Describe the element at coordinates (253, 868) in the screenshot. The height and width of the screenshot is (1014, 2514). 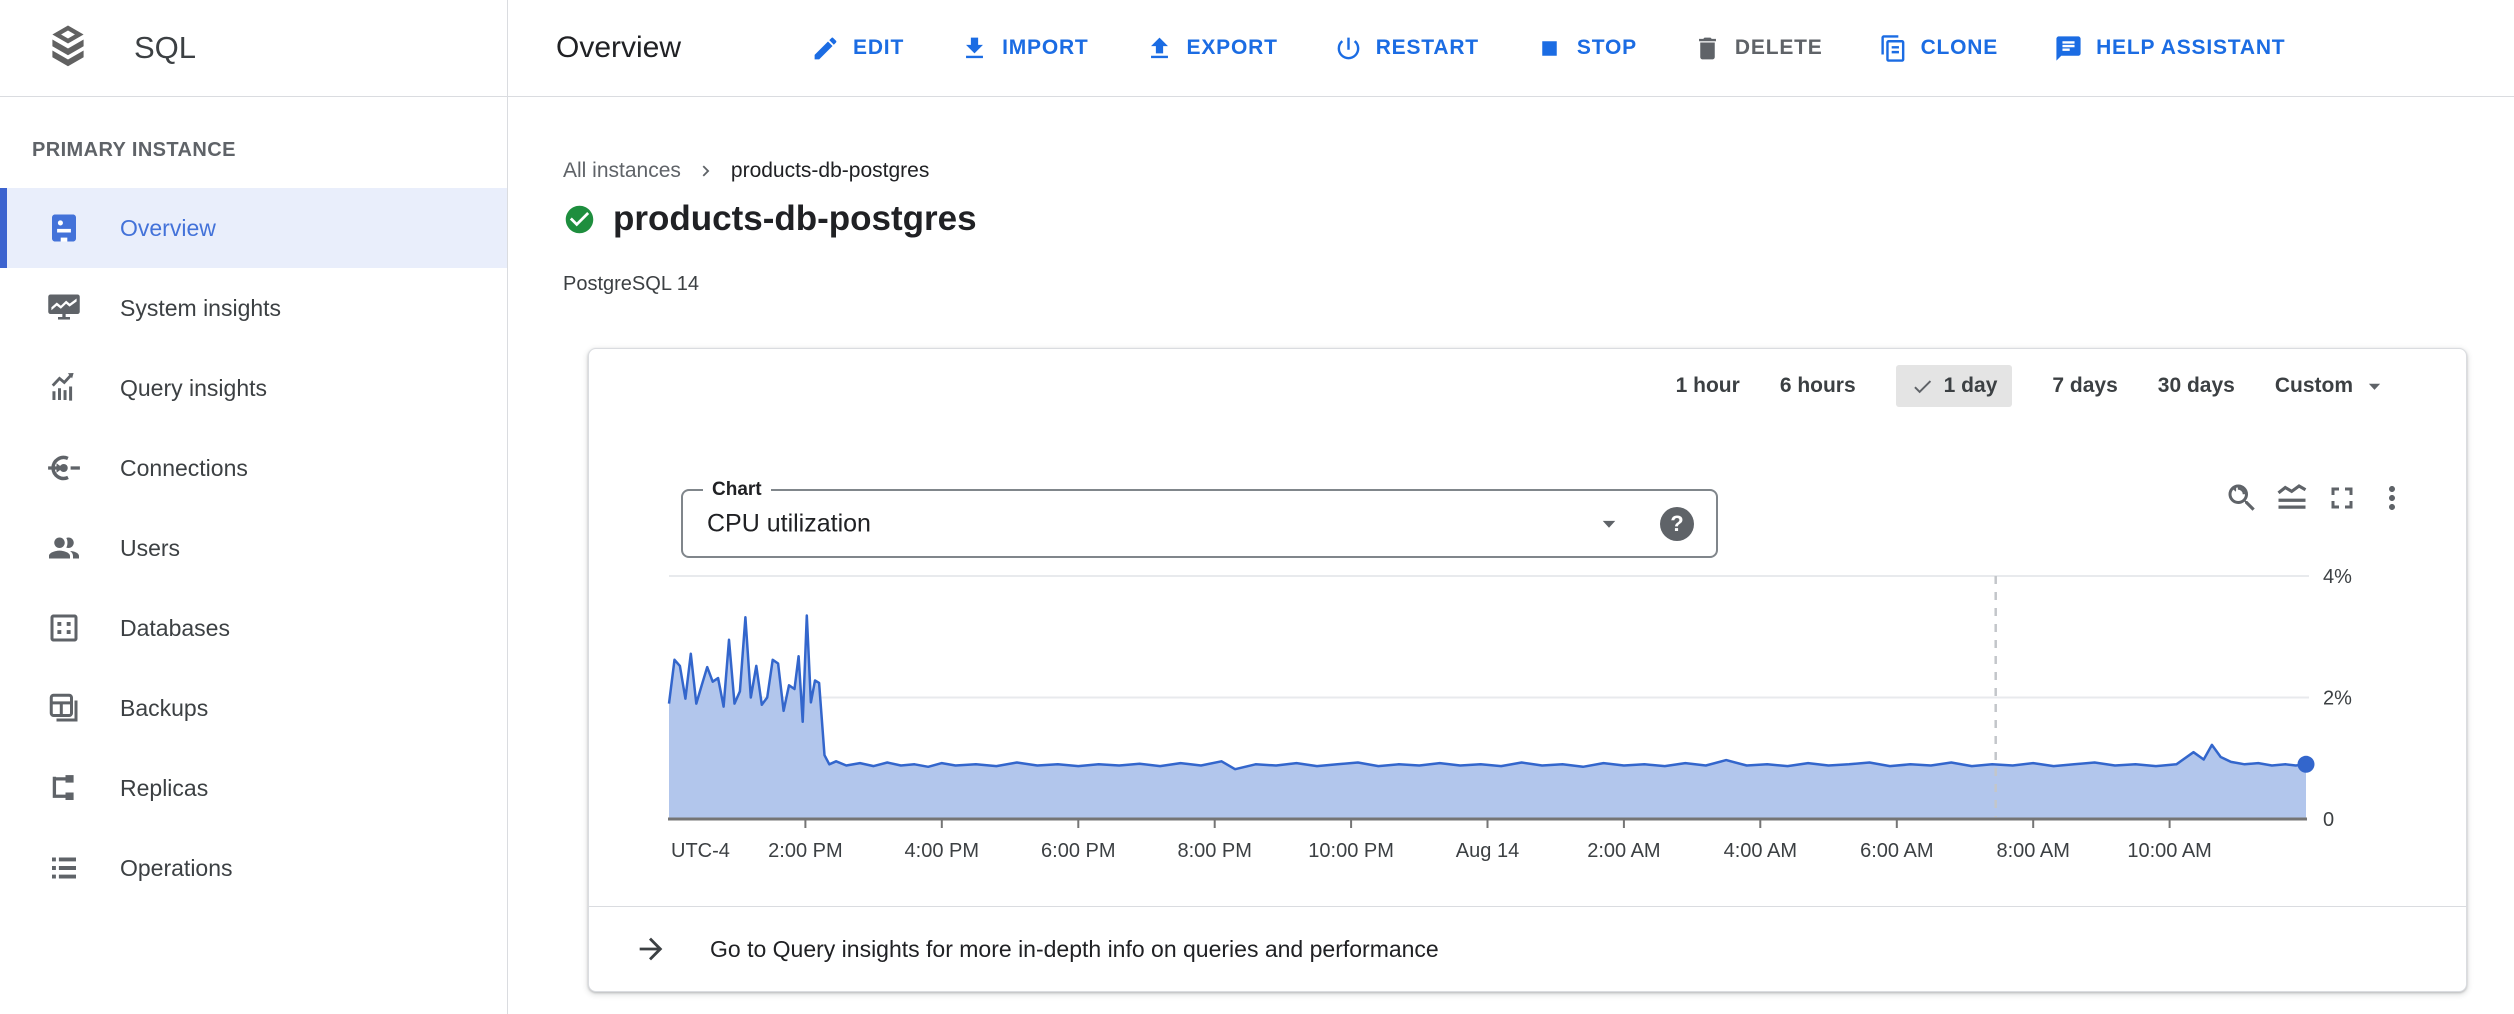
I see `sidebar-item-operations: Operations` at that location.